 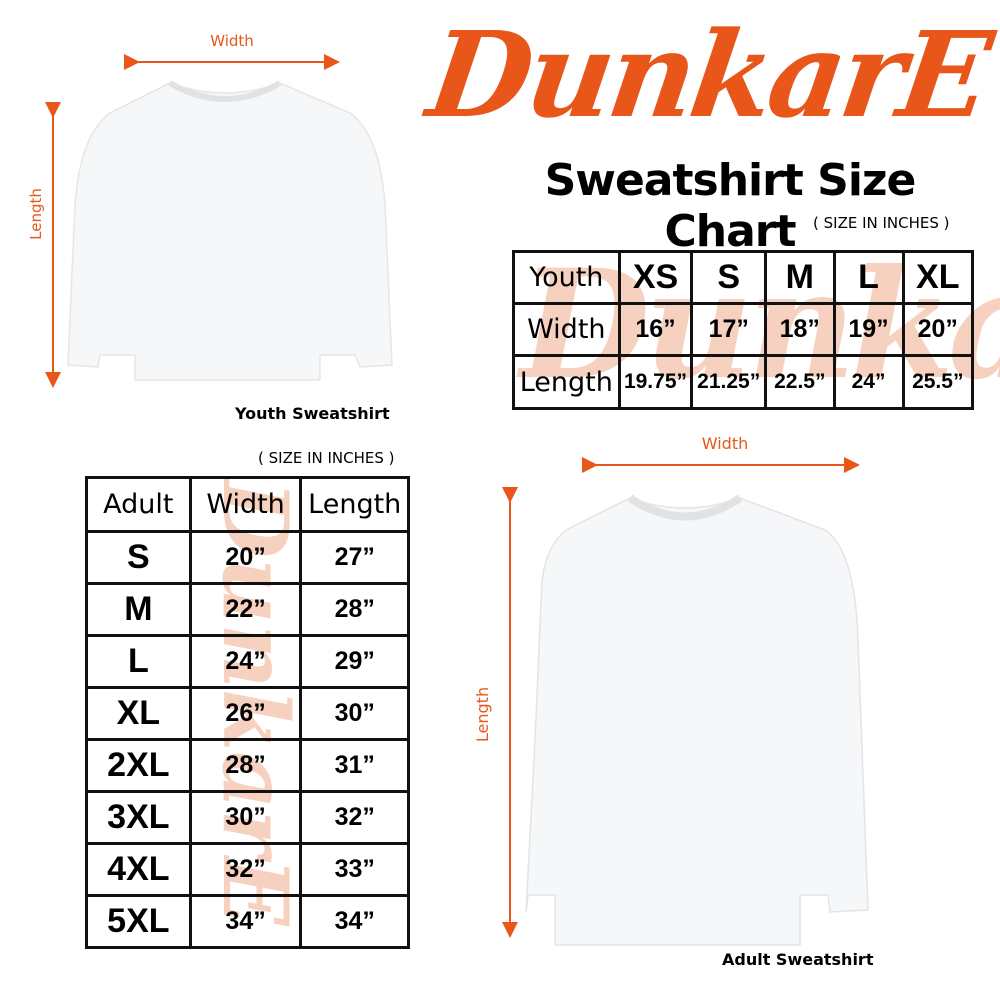 I want to click on size-cell: 3XL, so click(x=138, y=817).